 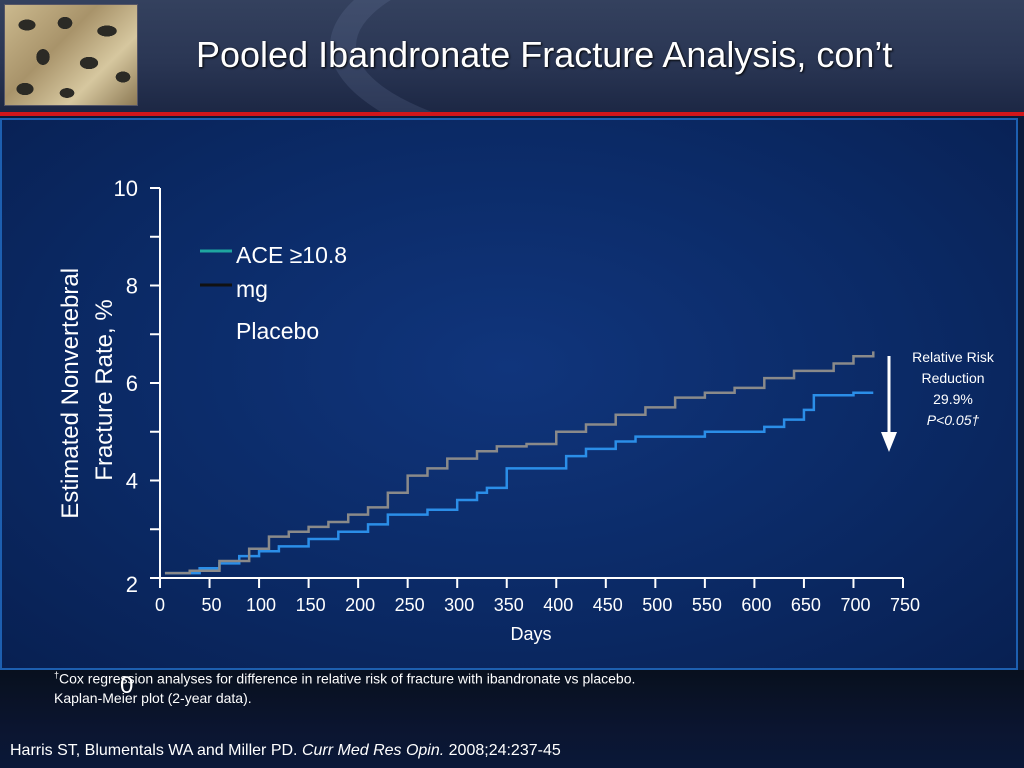 What do you see at coordinates (87, 389) in the screenshot?
I see `y-axis-label: Estimated Nonvertebral Fracture Rate, %` at bounding box center [87, 389].